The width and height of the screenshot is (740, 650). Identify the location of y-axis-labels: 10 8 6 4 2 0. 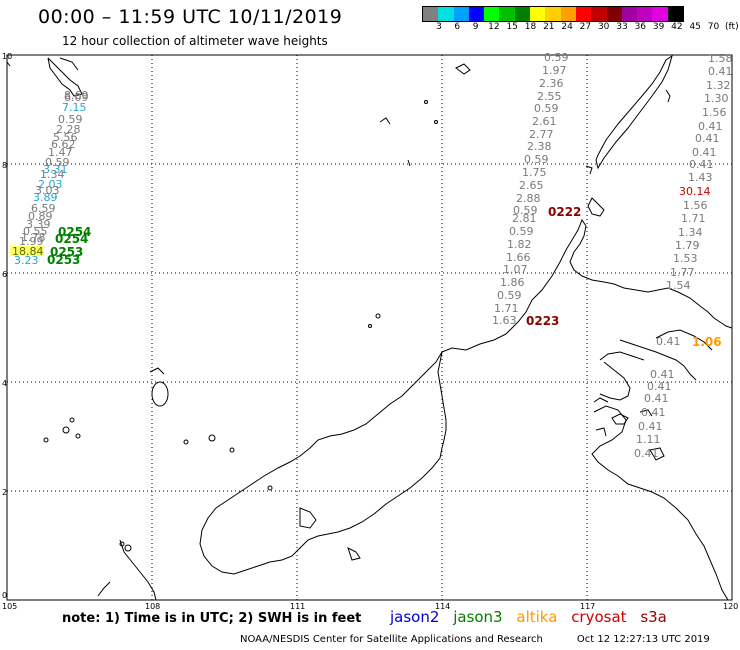
(7, 326).